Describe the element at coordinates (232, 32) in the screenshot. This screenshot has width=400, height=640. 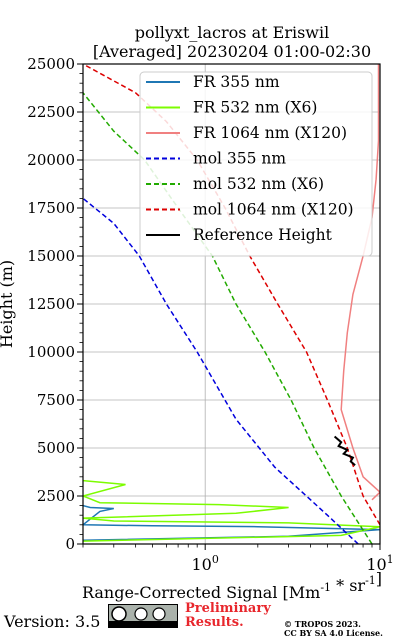
I see `chart-title-line1: pollyxt_lacros at Eriswil` at that location.